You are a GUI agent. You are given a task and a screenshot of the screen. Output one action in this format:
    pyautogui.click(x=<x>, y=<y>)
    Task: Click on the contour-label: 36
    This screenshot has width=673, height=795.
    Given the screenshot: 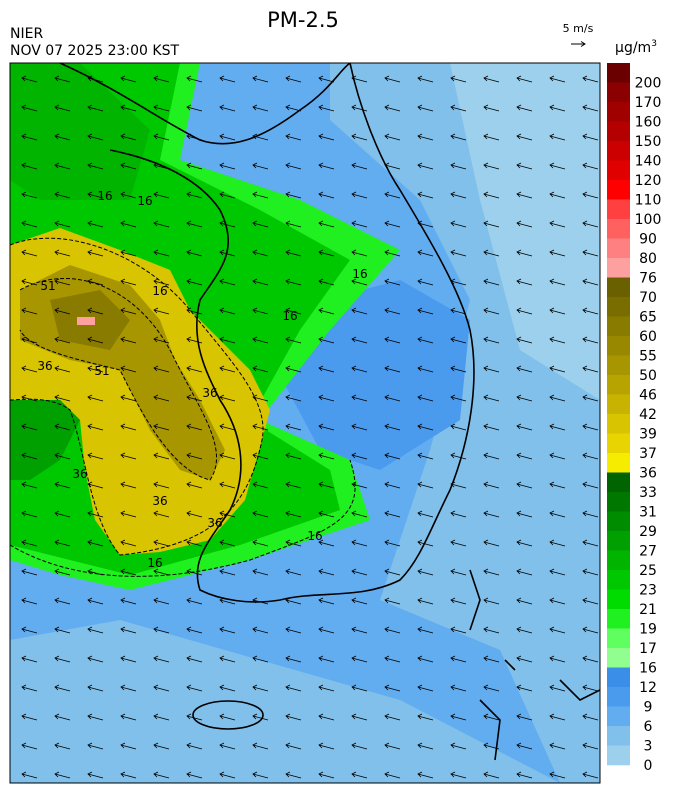 What is the action you would take?
    pyautogui.click(x=159, y=501)
    